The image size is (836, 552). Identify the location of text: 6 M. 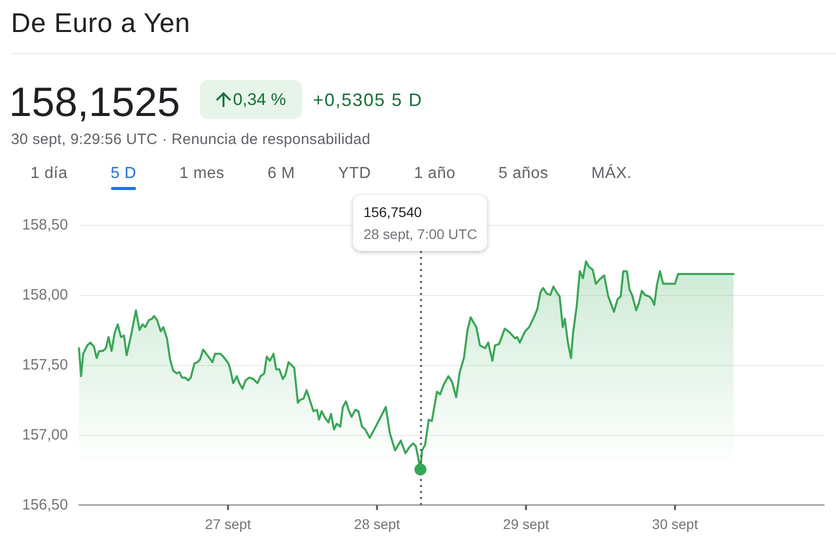
(281, 174).